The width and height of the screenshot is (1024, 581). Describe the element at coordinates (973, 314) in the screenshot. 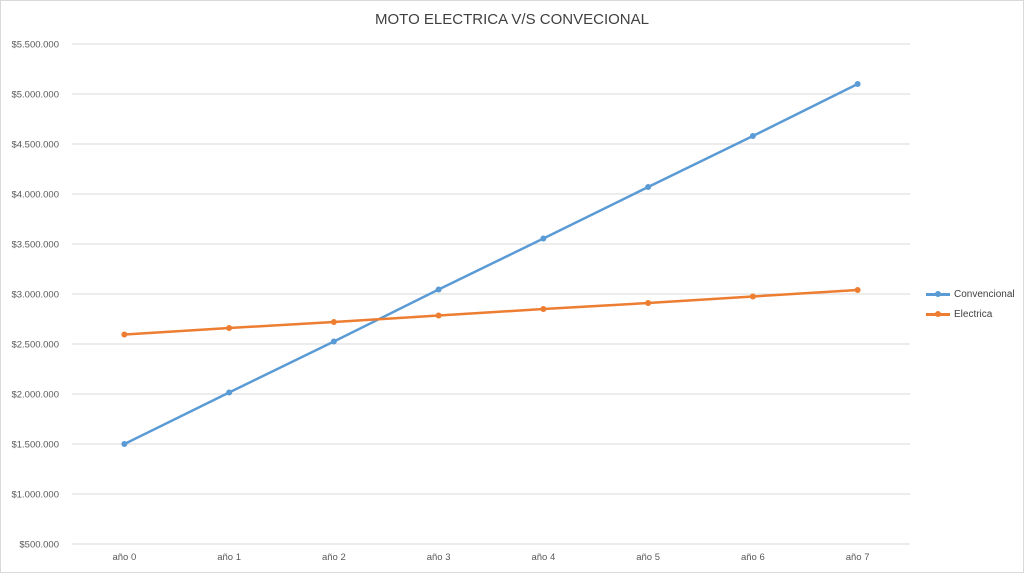

I see `legend-label-electrica: Electrica` at that location.